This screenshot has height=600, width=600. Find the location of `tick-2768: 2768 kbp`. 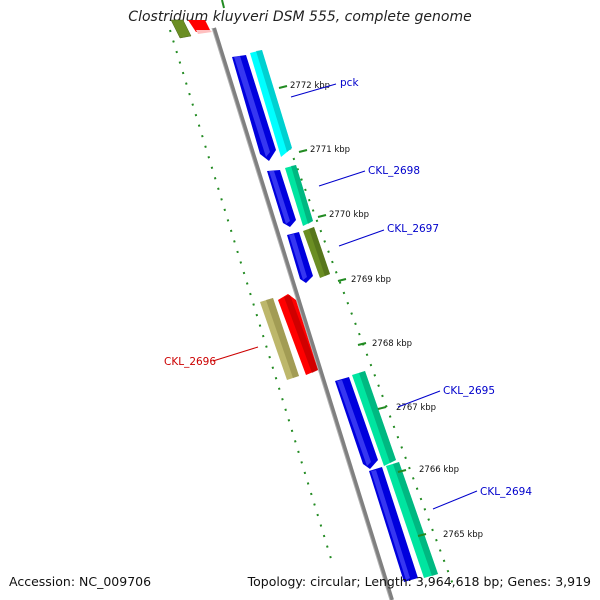

tick-2768: 2768 kbp is located at coordinates (384, 344).